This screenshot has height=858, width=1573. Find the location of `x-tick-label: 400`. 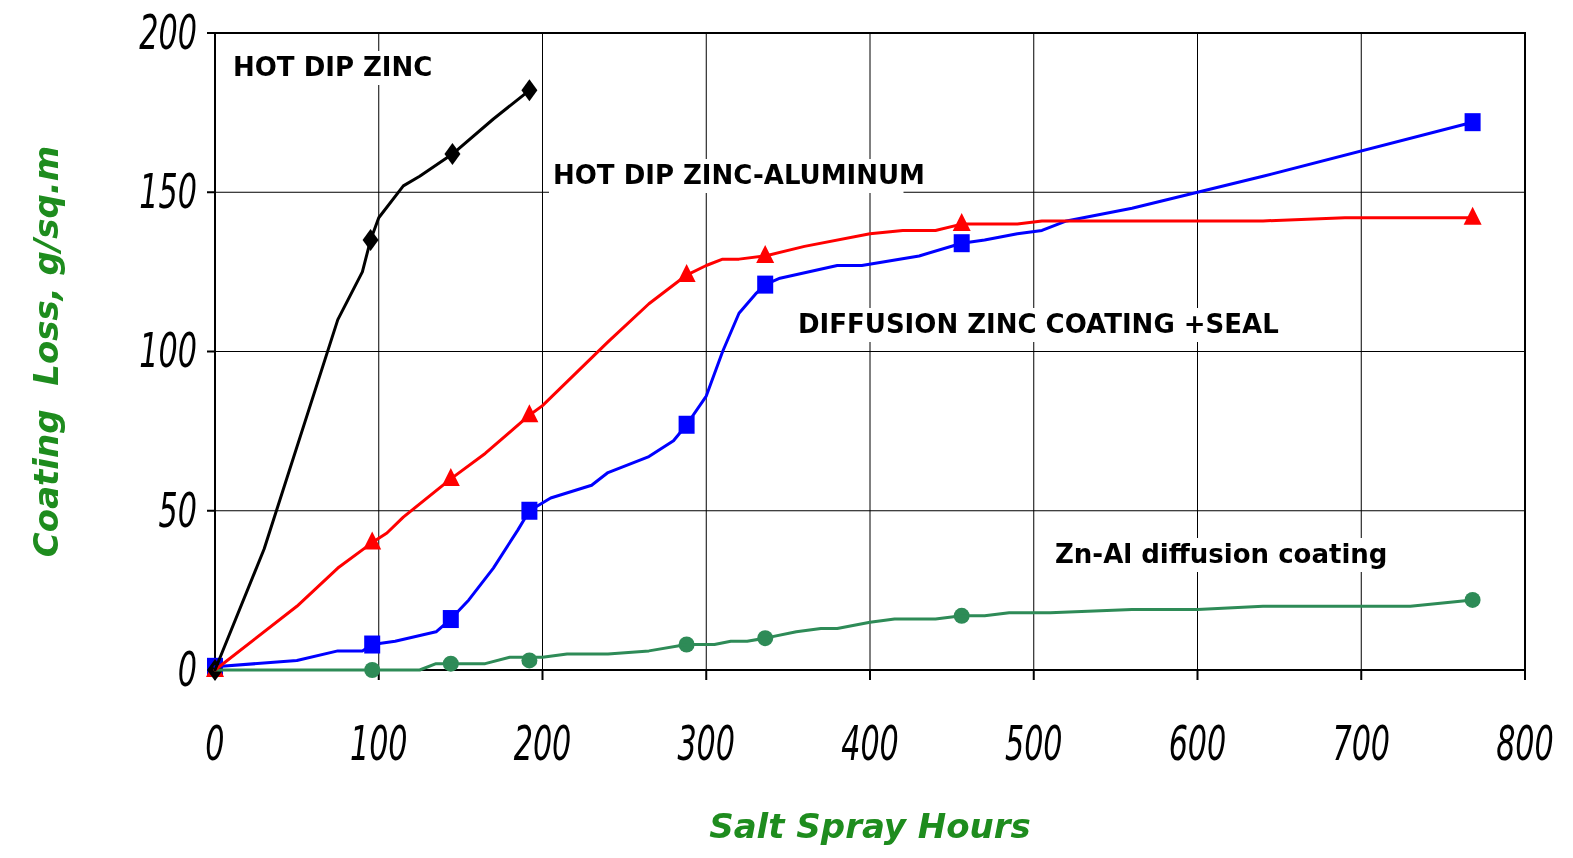

x-tick-label: 400 is located at coordinates (870, 743).